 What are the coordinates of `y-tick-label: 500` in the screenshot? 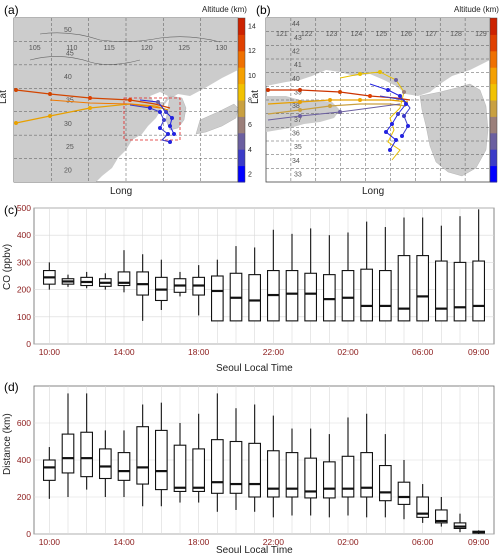 It's located at (24, 208).